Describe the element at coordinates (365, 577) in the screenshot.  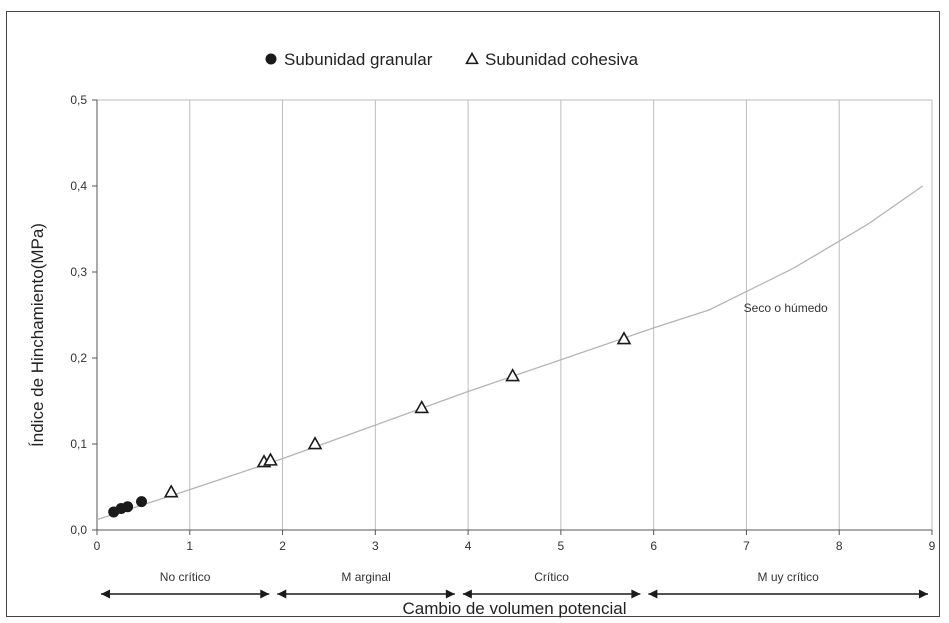
I see `zone-label: M arginal` at that location.